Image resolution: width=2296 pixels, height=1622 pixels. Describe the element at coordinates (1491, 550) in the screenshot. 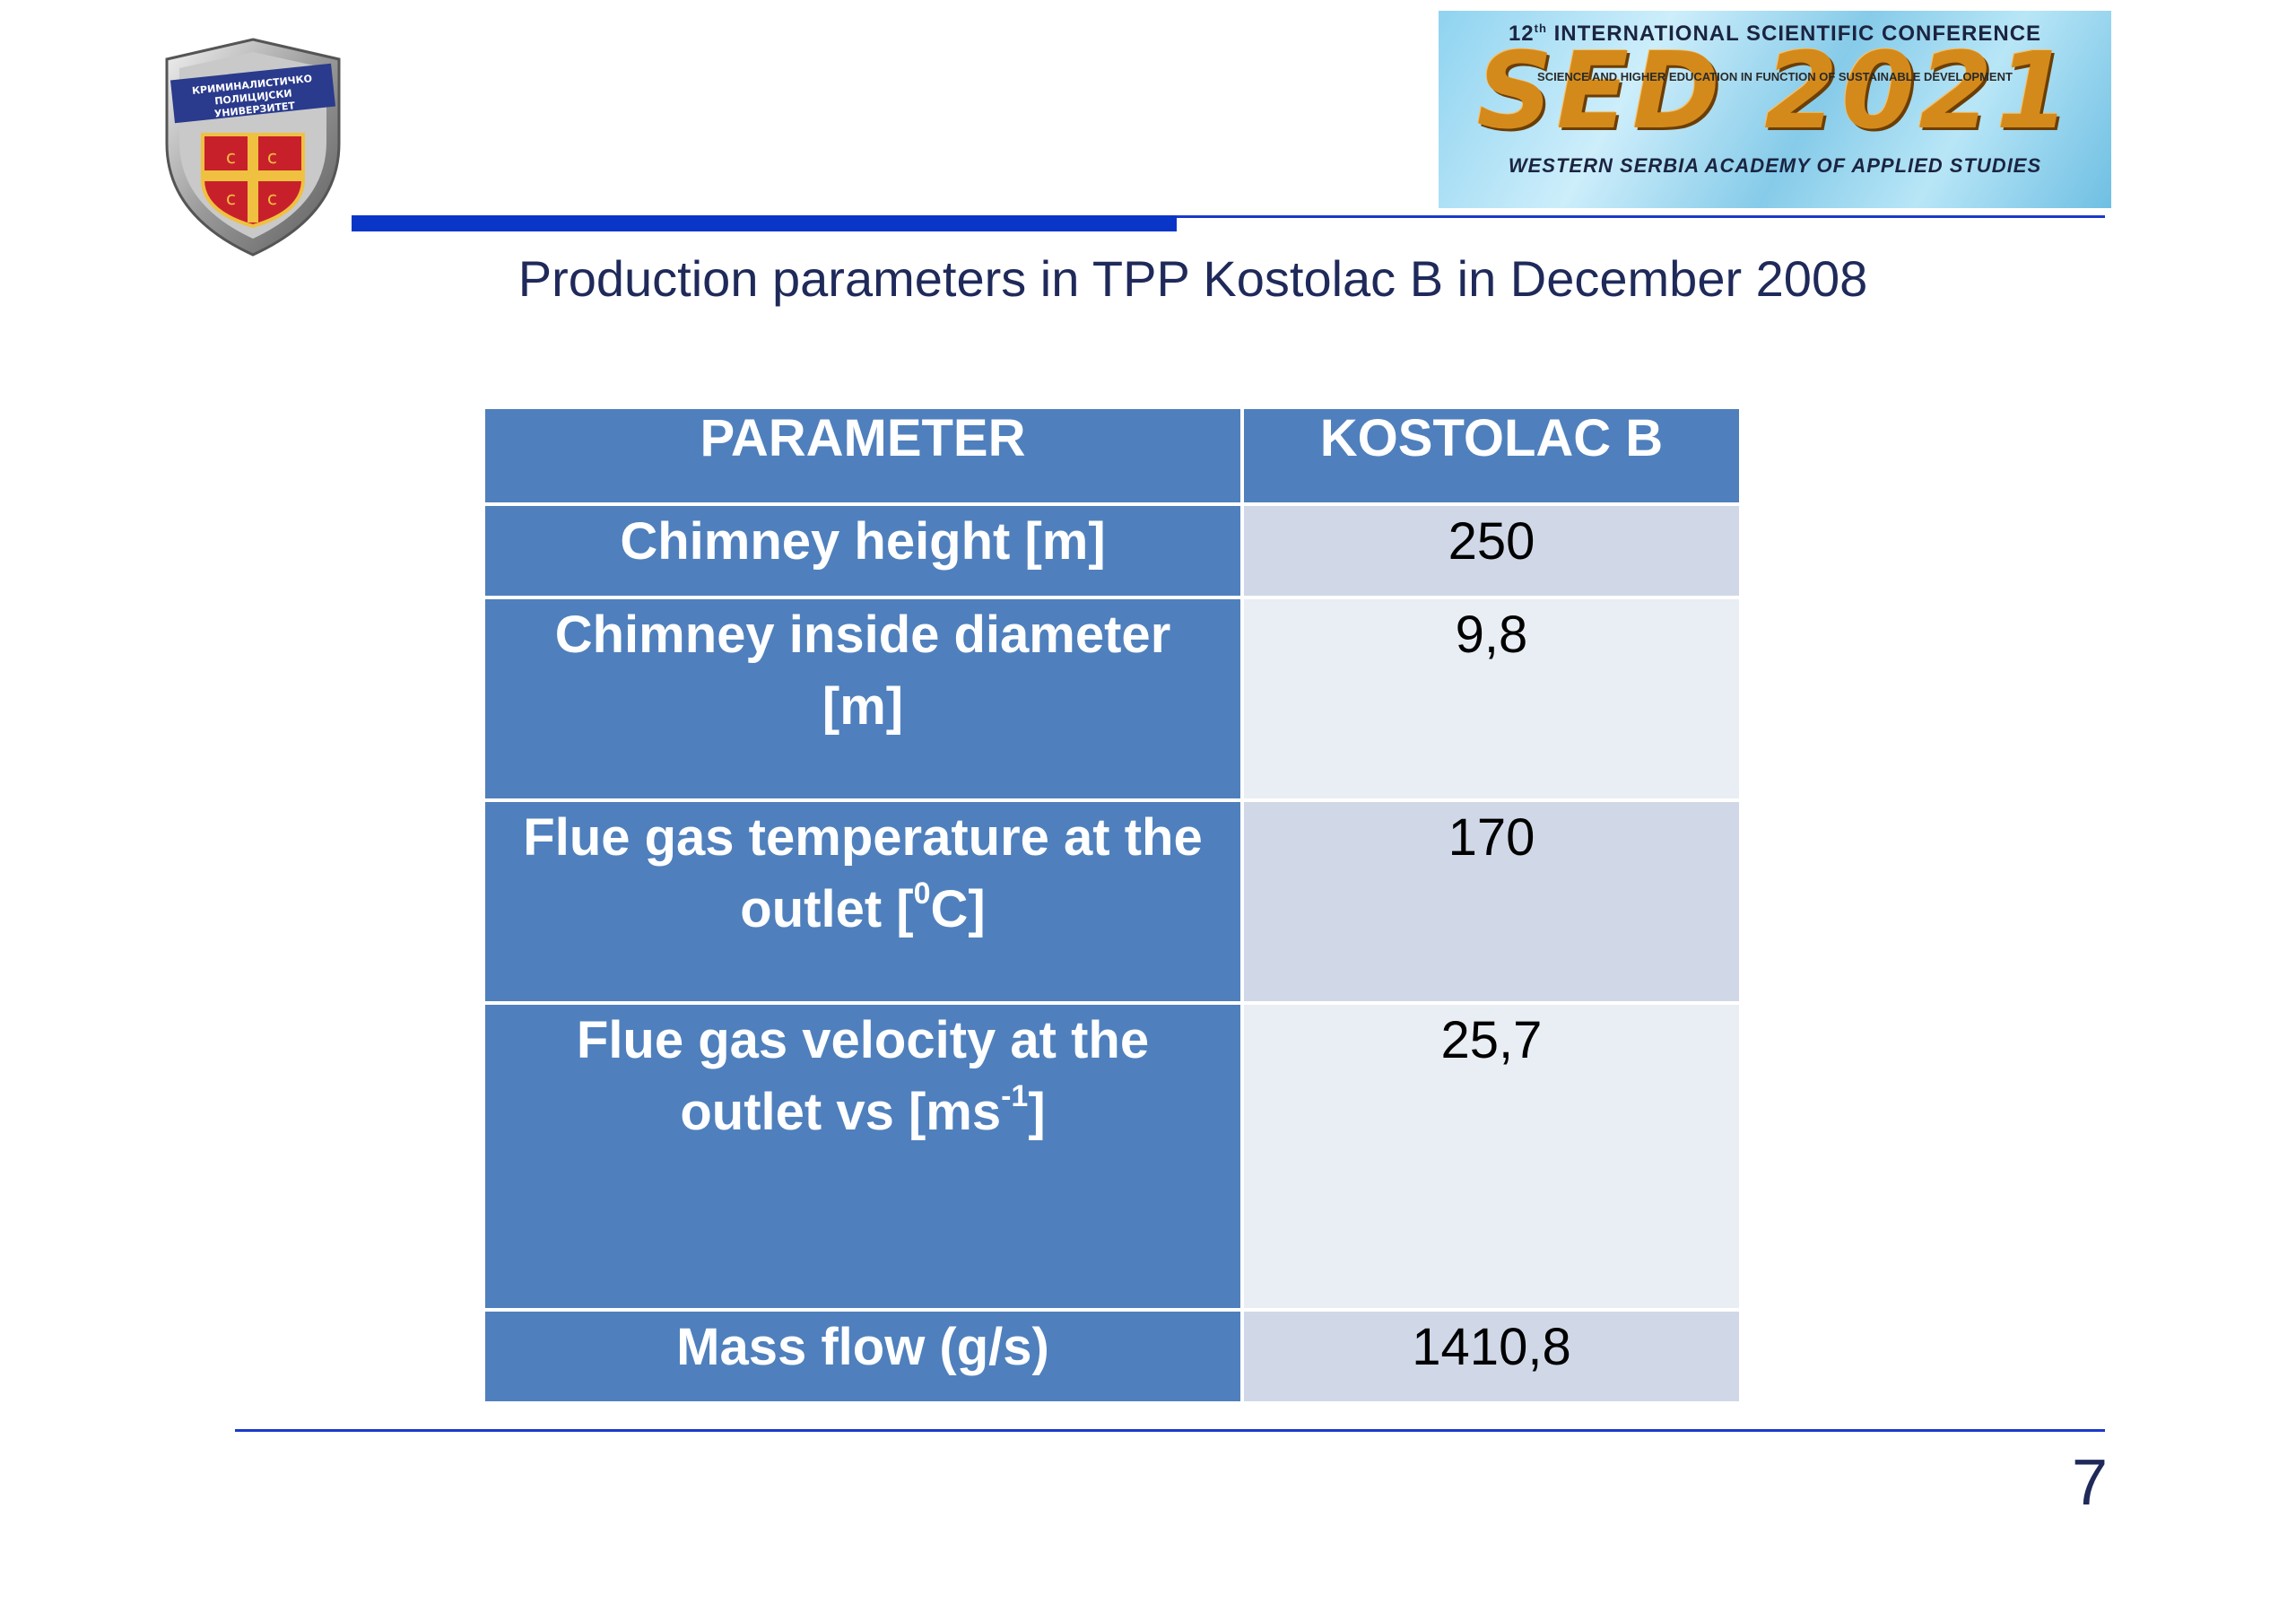

I see `value-chimney-height: 250` at that location.